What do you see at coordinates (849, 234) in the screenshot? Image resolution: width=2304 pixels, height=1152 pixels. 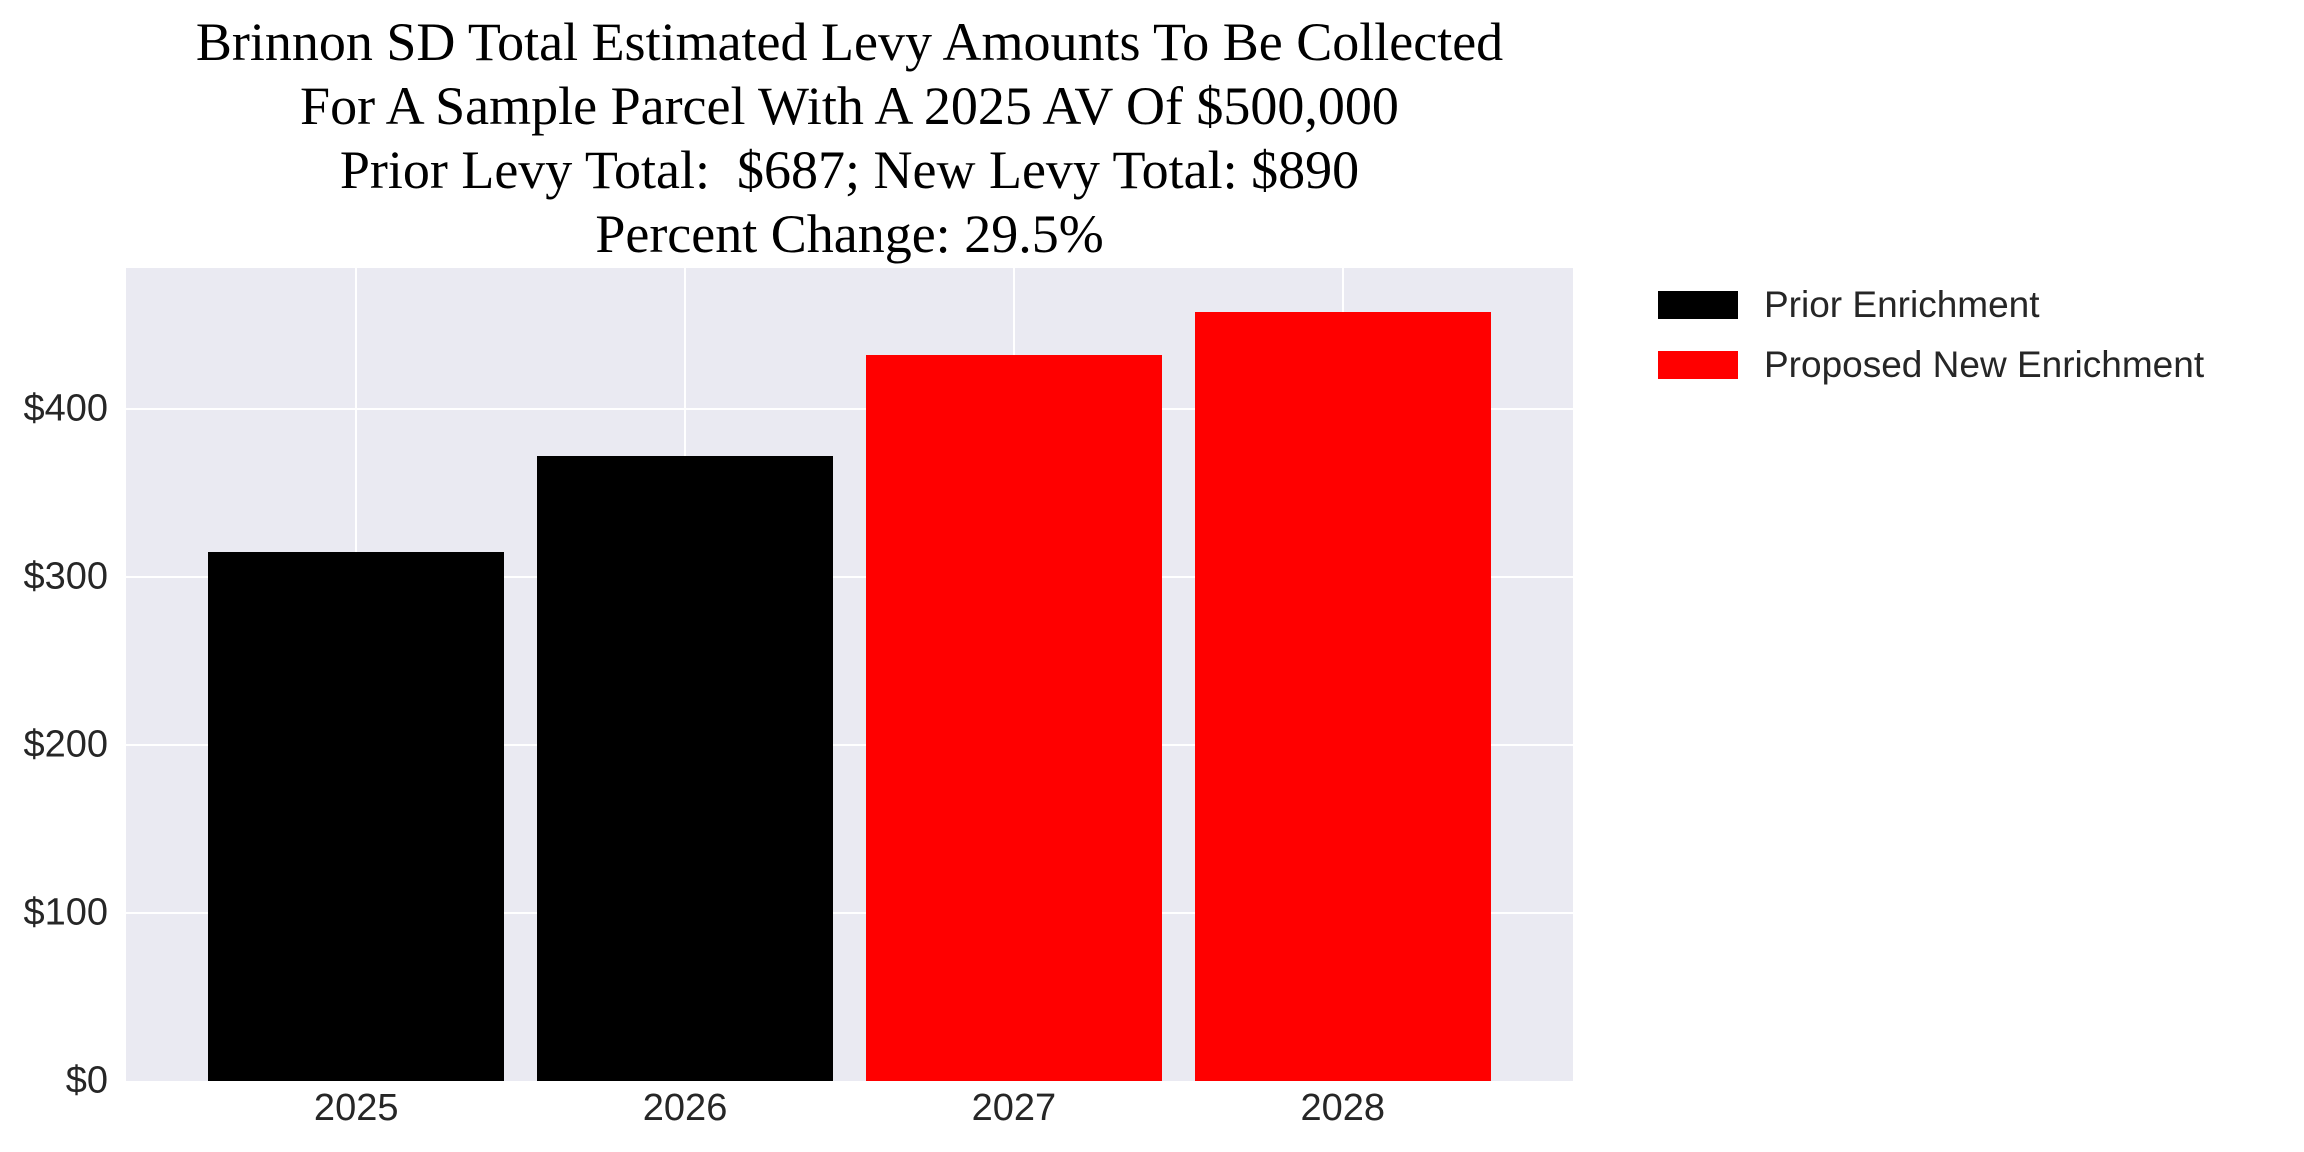 I see `chart-title-line-4: Percent Change: 29.5%` at bounding box center [849, 234].